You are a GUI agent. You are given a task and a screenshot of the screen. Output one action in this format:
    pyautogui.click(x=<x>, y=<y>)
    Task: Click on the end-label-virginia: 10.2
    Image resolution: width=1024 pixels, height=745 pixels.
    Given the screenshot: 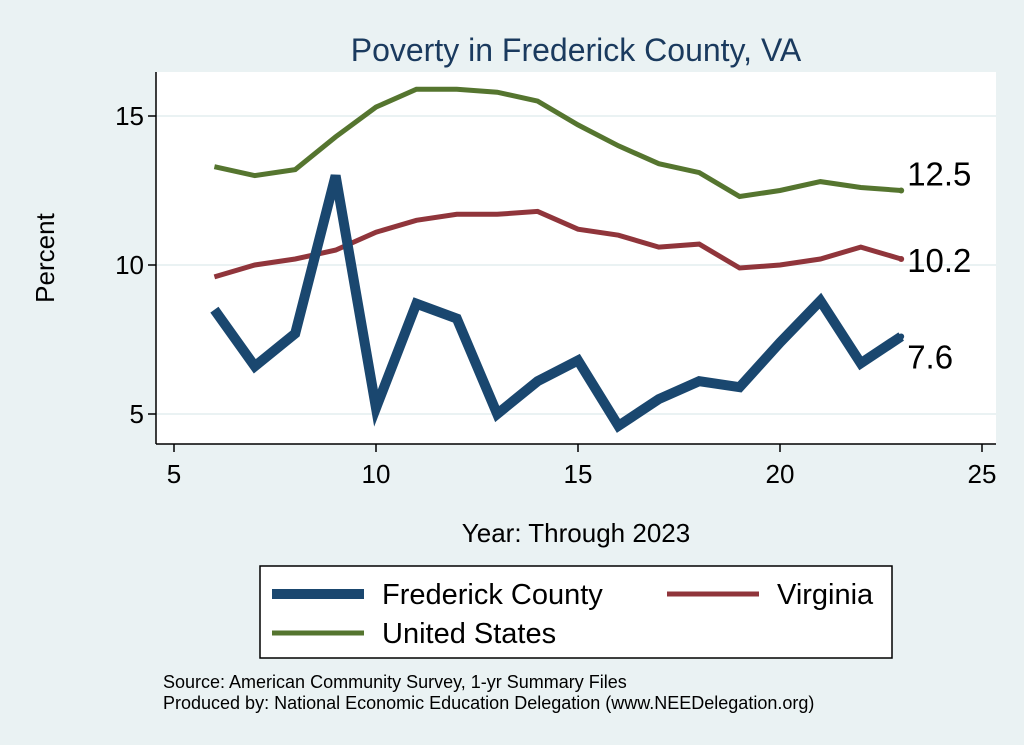 What is the action you would take?
    pyautogui.click(x=939, y=260)
    